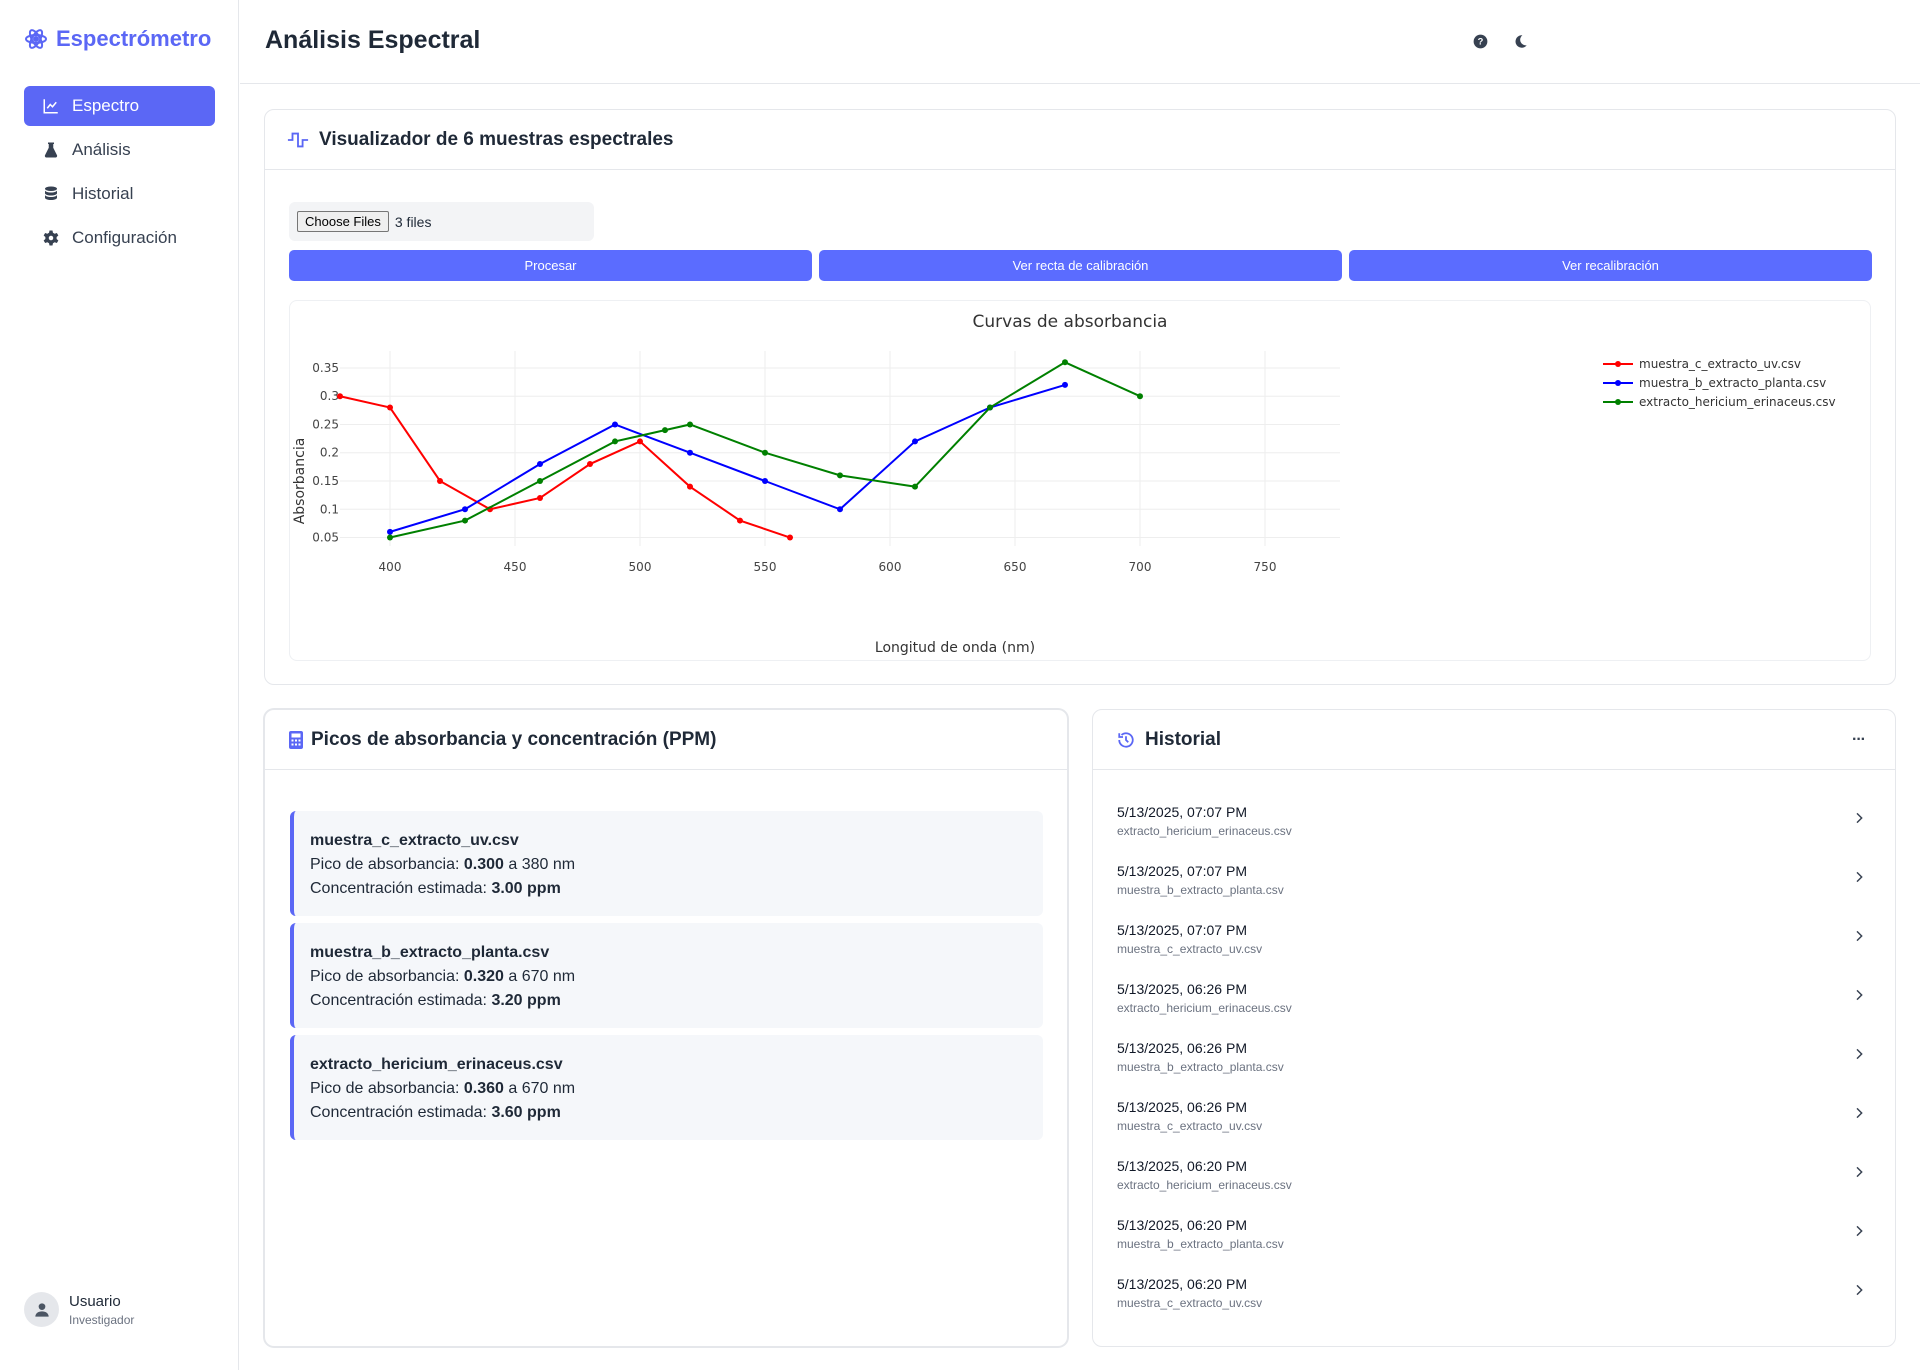 The image size is (1920, 1370). I want to click on more-options-button: ···, so click(1859, 739).